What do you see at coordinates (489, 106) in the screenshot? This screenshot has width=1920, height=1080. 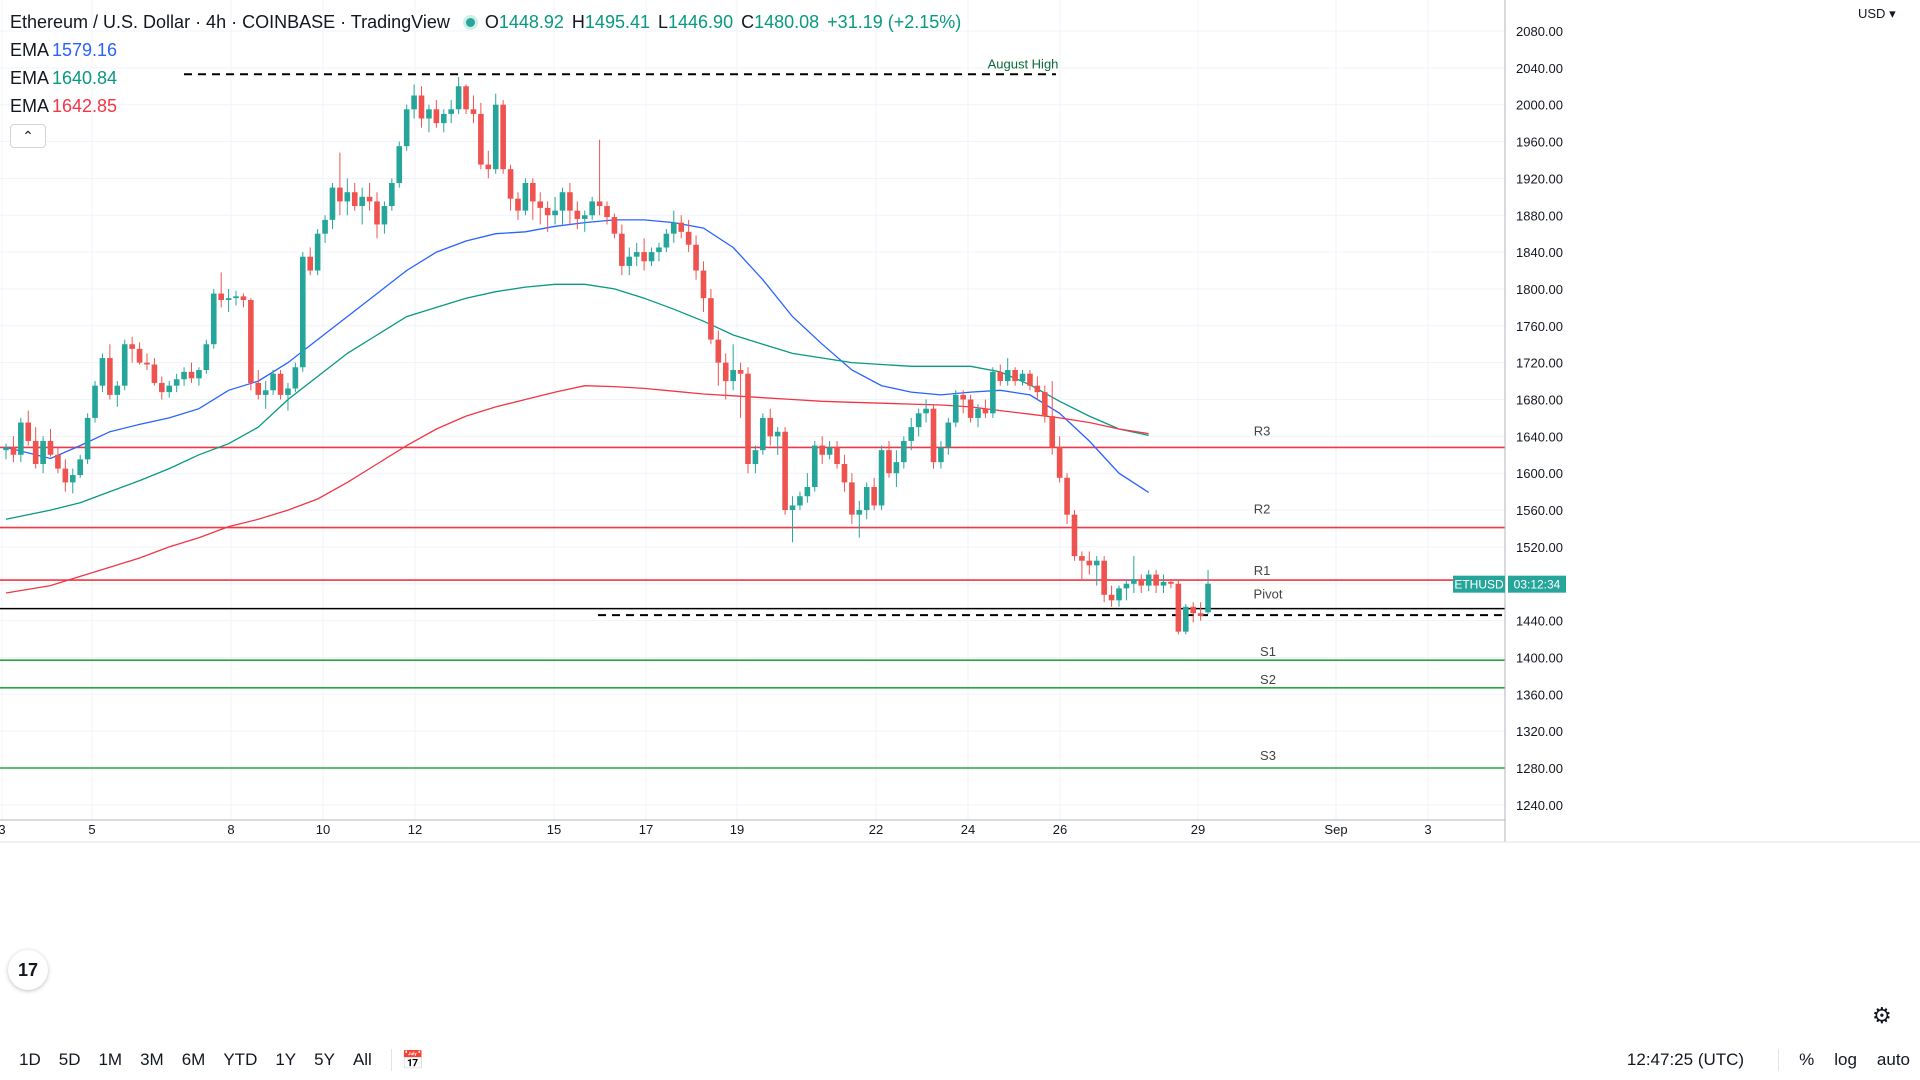 I see `ema-row-3: EMA 1642.85` at bounding box center [489, 106].